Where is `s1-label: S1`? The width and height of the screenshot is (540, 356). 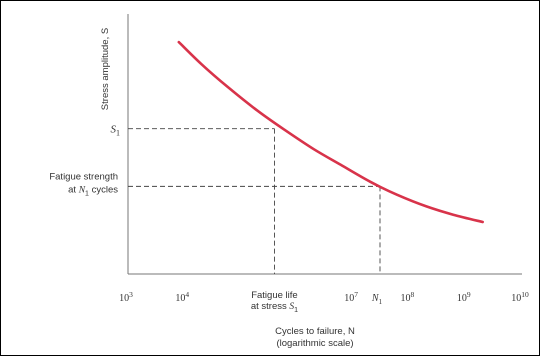
s1-label: S1 is located at coordinates (116, 131).